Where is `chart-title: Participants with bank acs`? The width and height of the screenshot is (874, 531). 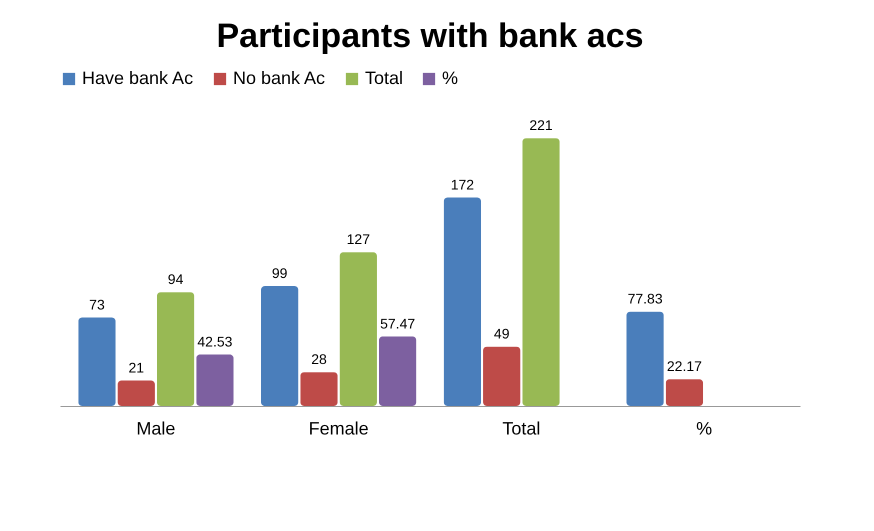 chart-title: Participants with bank acs is located at coordinates (430, 36).